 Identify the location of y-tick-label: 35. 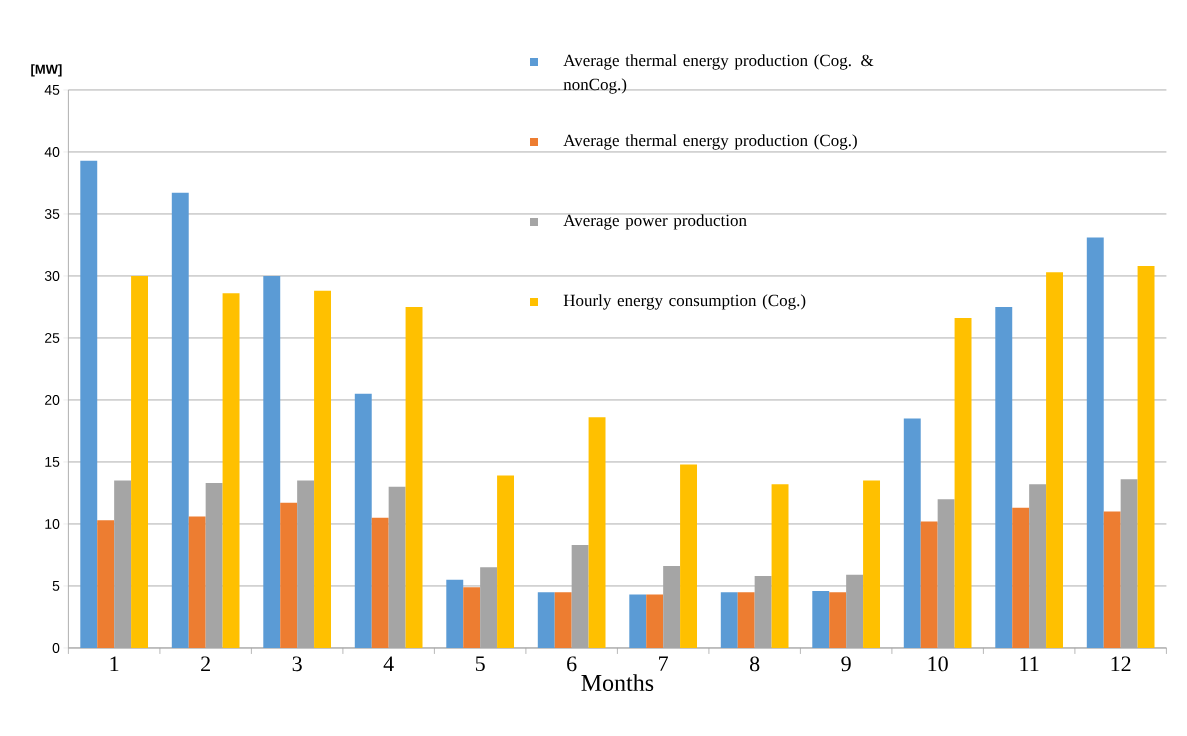
(52, 213).